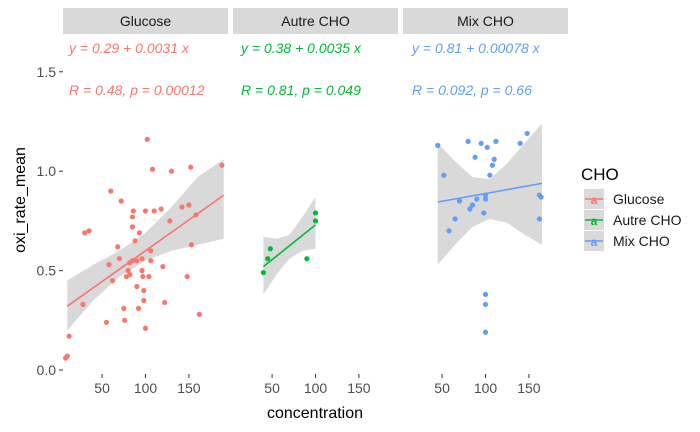 This screenshot has height=432, width=700. What do you see at coordinates (472, 90) in the screenshot?
I see `regression-stats: R = 0.092, p = 0.66` at bounding box center [472, 90].